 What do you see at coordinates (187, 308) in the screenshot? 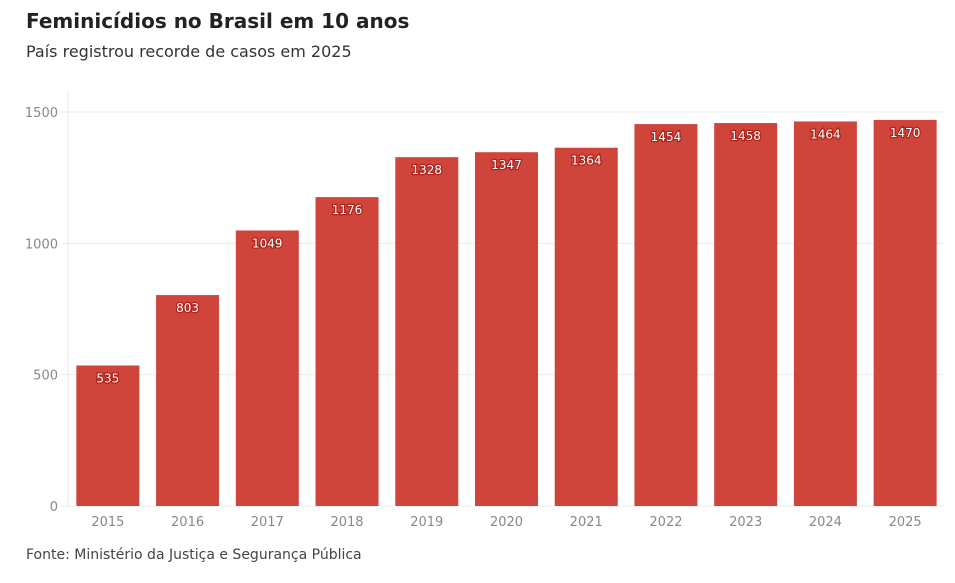
I see `data-label: 803` at bounding box center [187, 308].